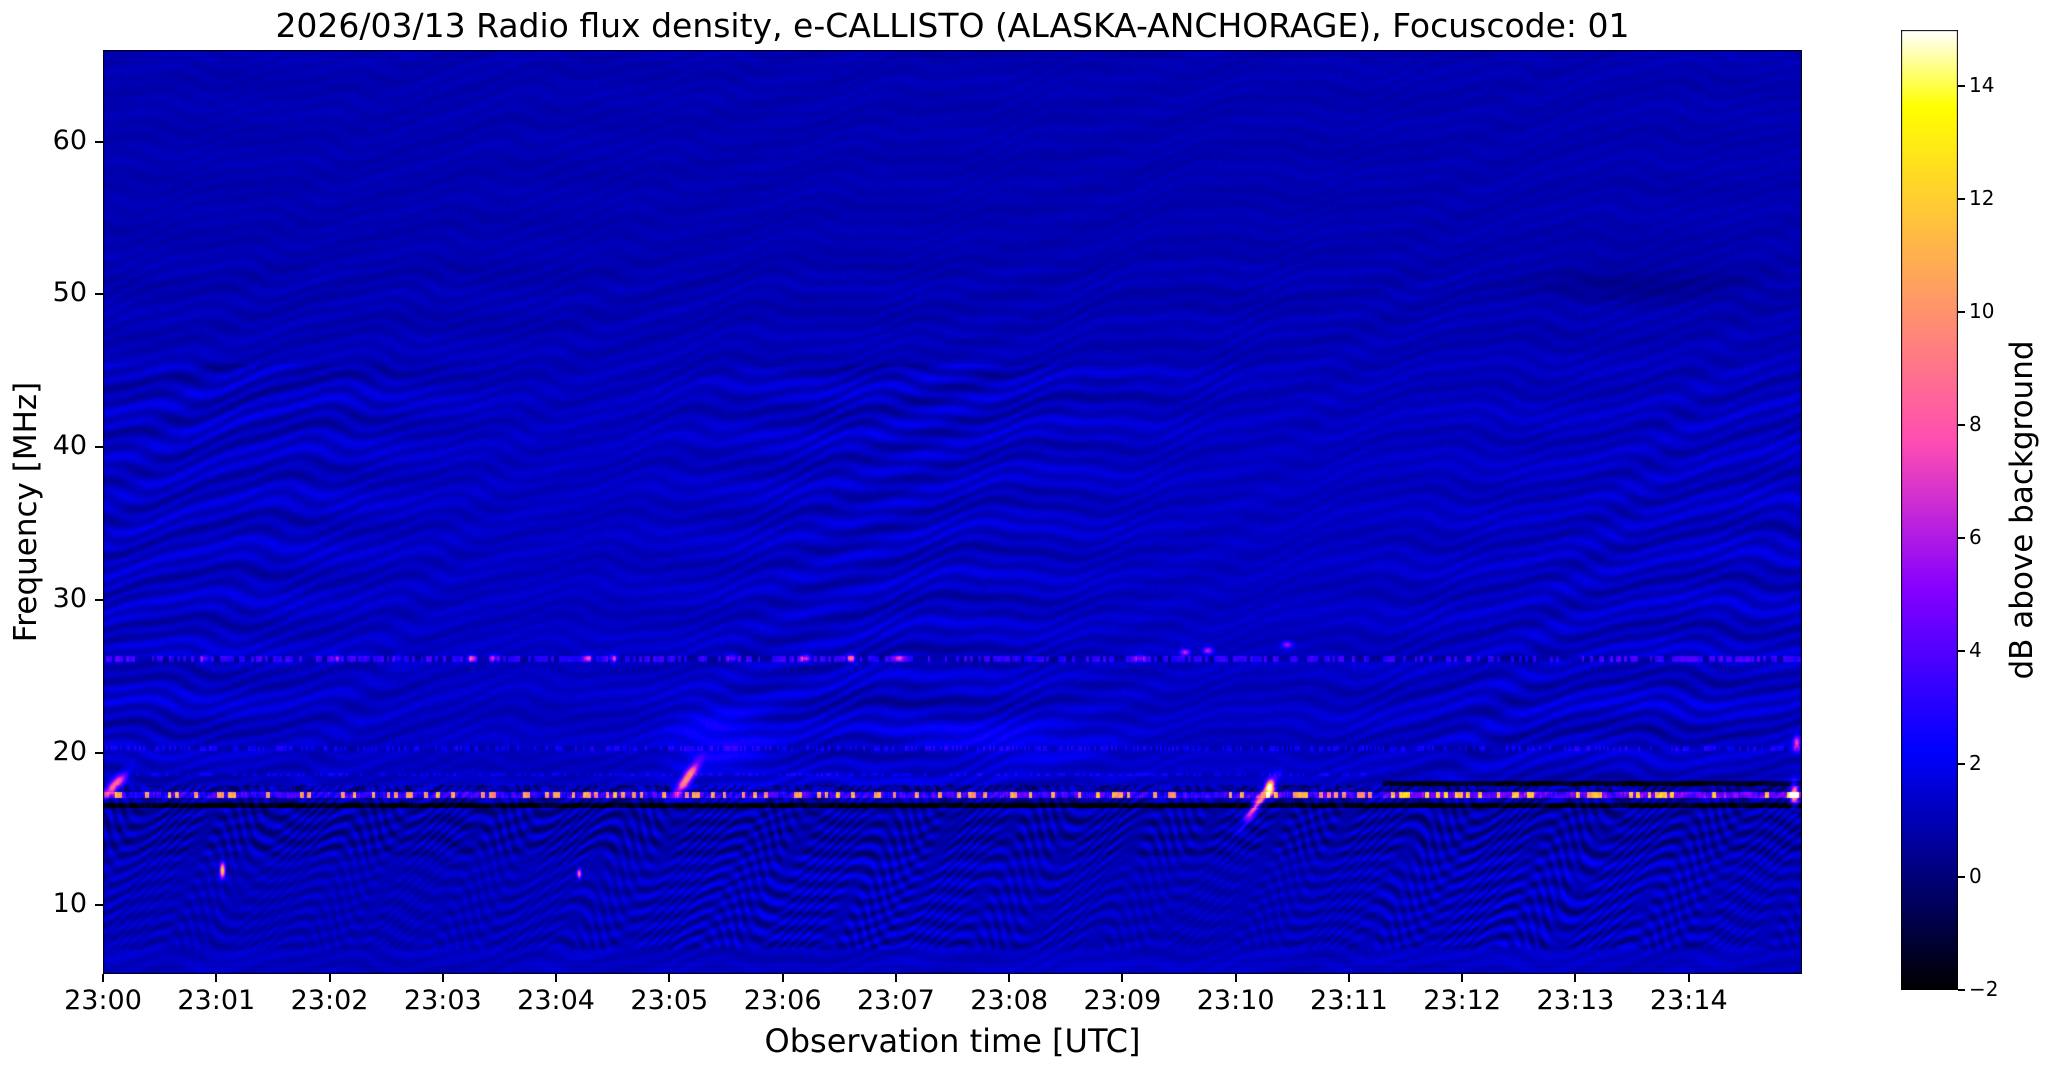 Image resolution: width=2047 pixels, height=1067 pixels. Describe the element at coordinates (952, 1041) in the screenshot. I see `x-axis-label: Observation time [UTC]` at that location.